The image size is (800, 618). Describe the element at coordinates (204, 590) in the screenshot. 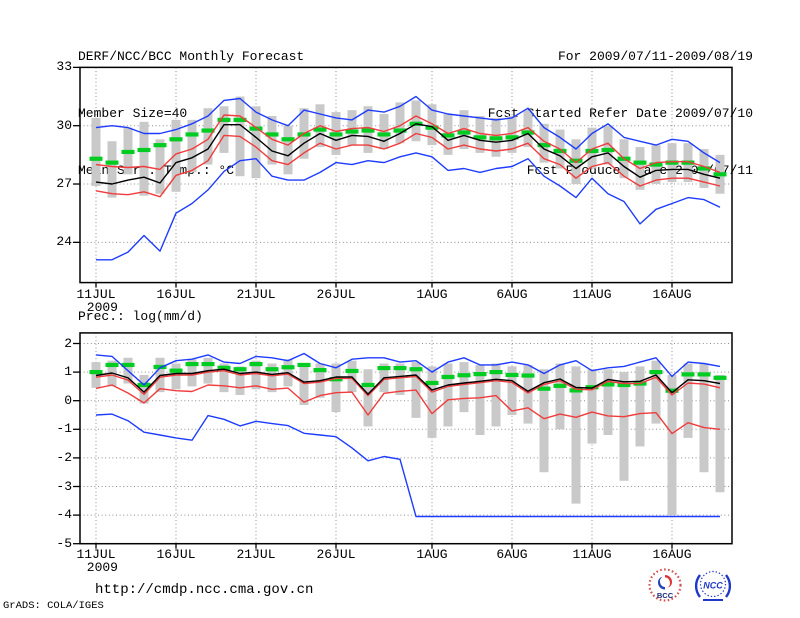

I see `website-url: http://cmdp.ncc.cma.gov.cn` at that location.